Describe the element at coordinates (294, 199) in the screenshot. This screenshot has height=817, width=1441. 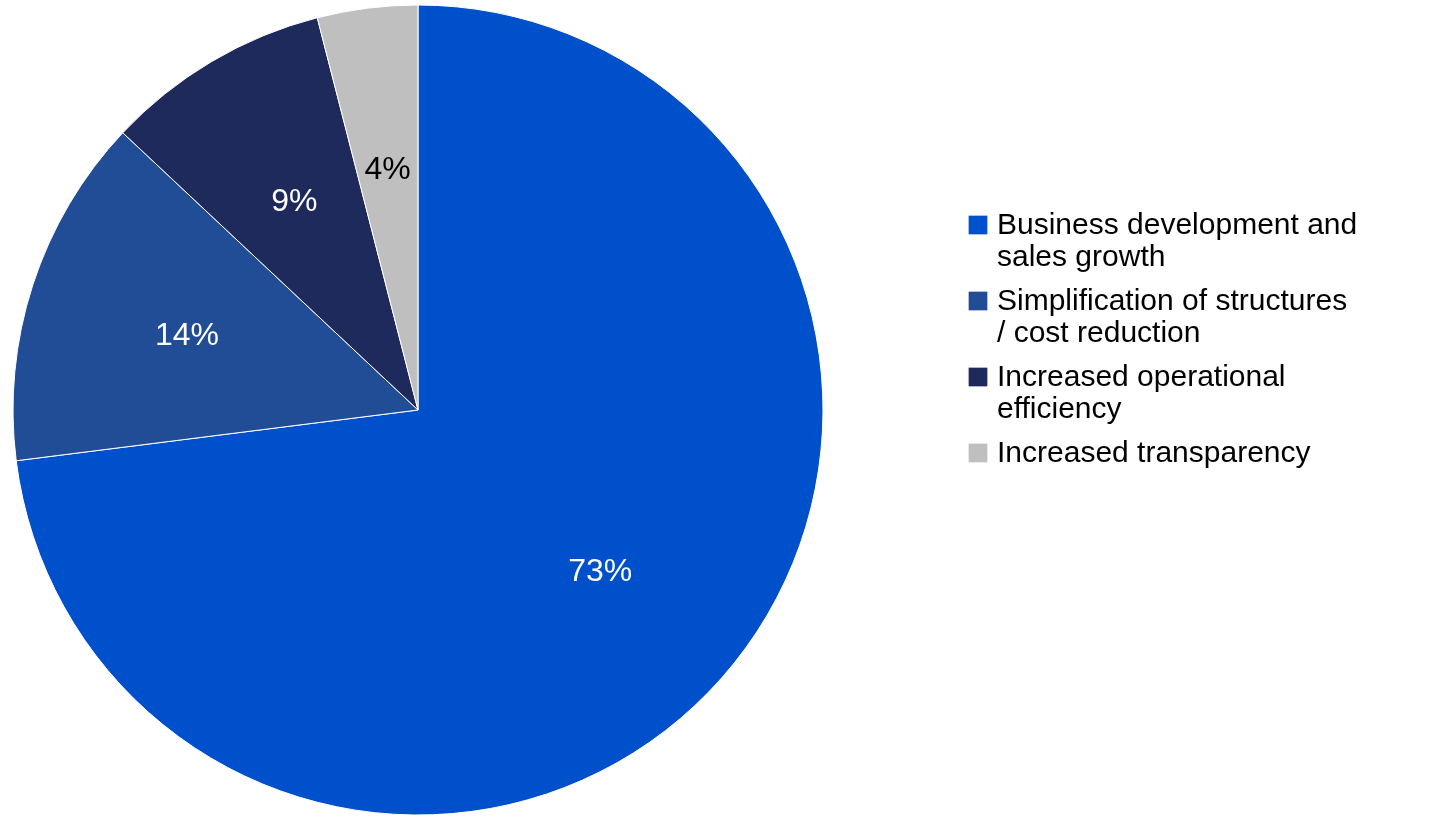
I see `data-label: 9%` at that location.